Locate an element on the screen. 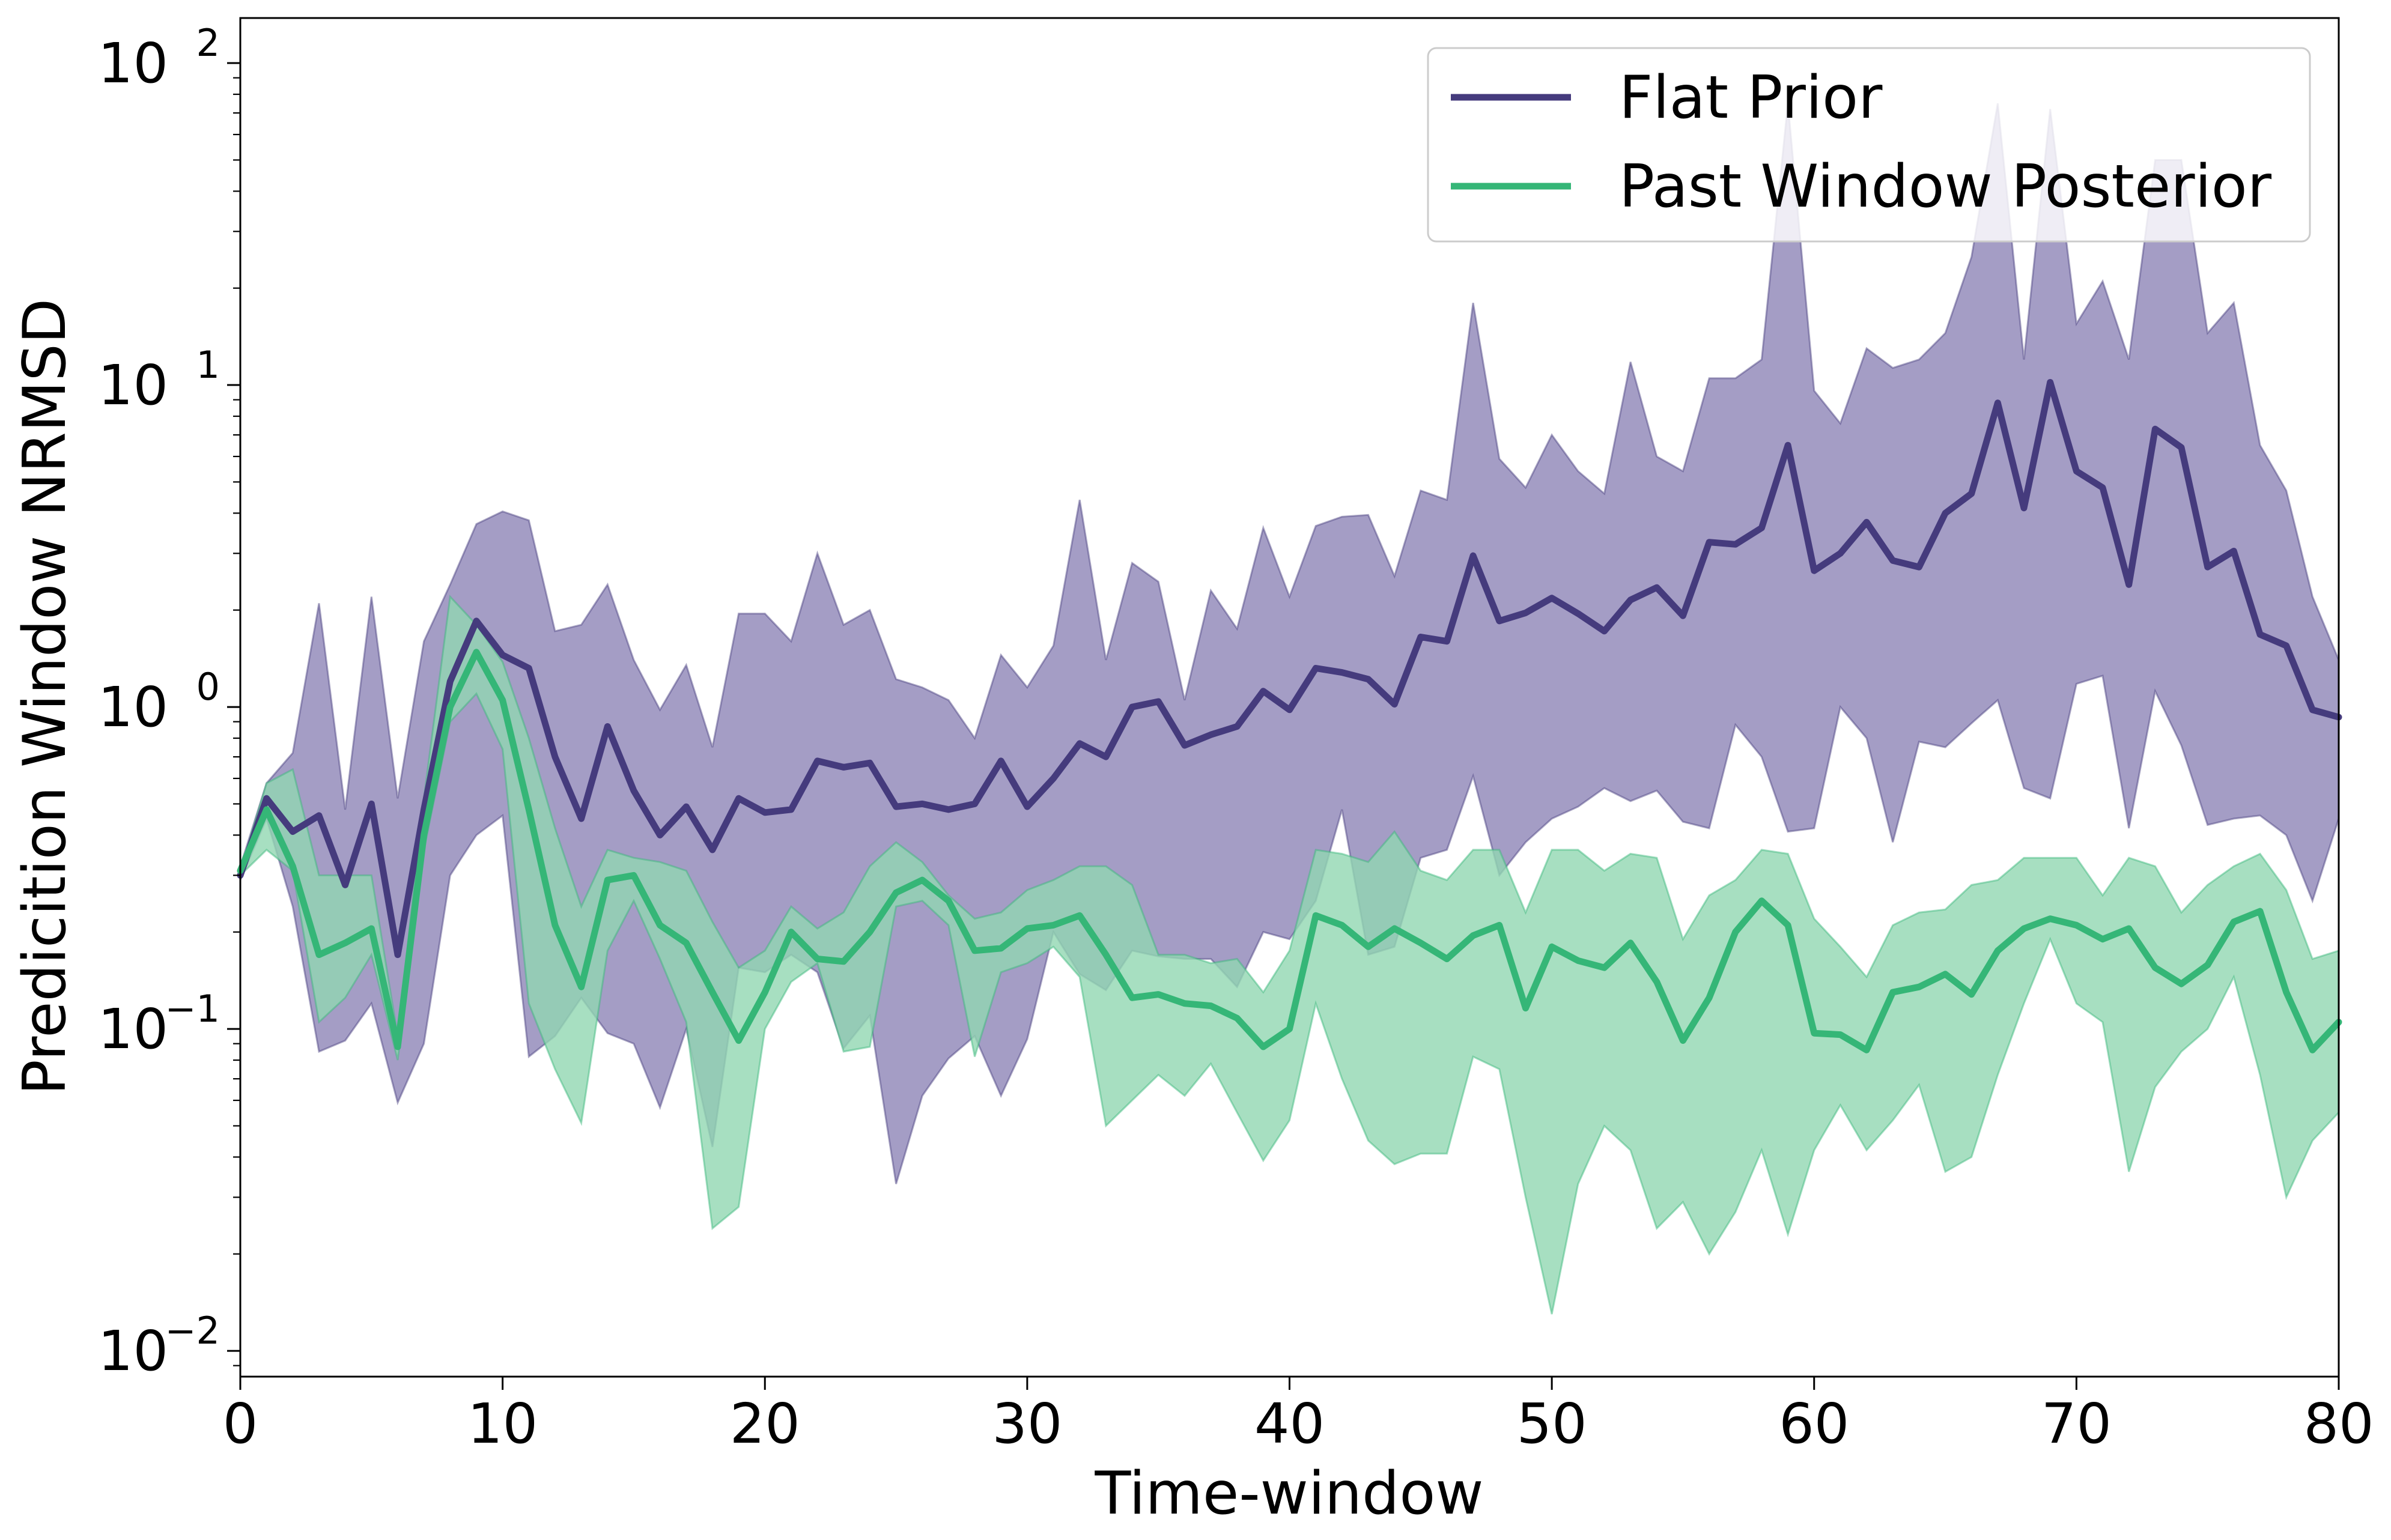 Image resolution: width=2391 pixels, height=1540 pixels. y-axis-label: Predicition Window NRMSD is located at coordinates (45, 697).